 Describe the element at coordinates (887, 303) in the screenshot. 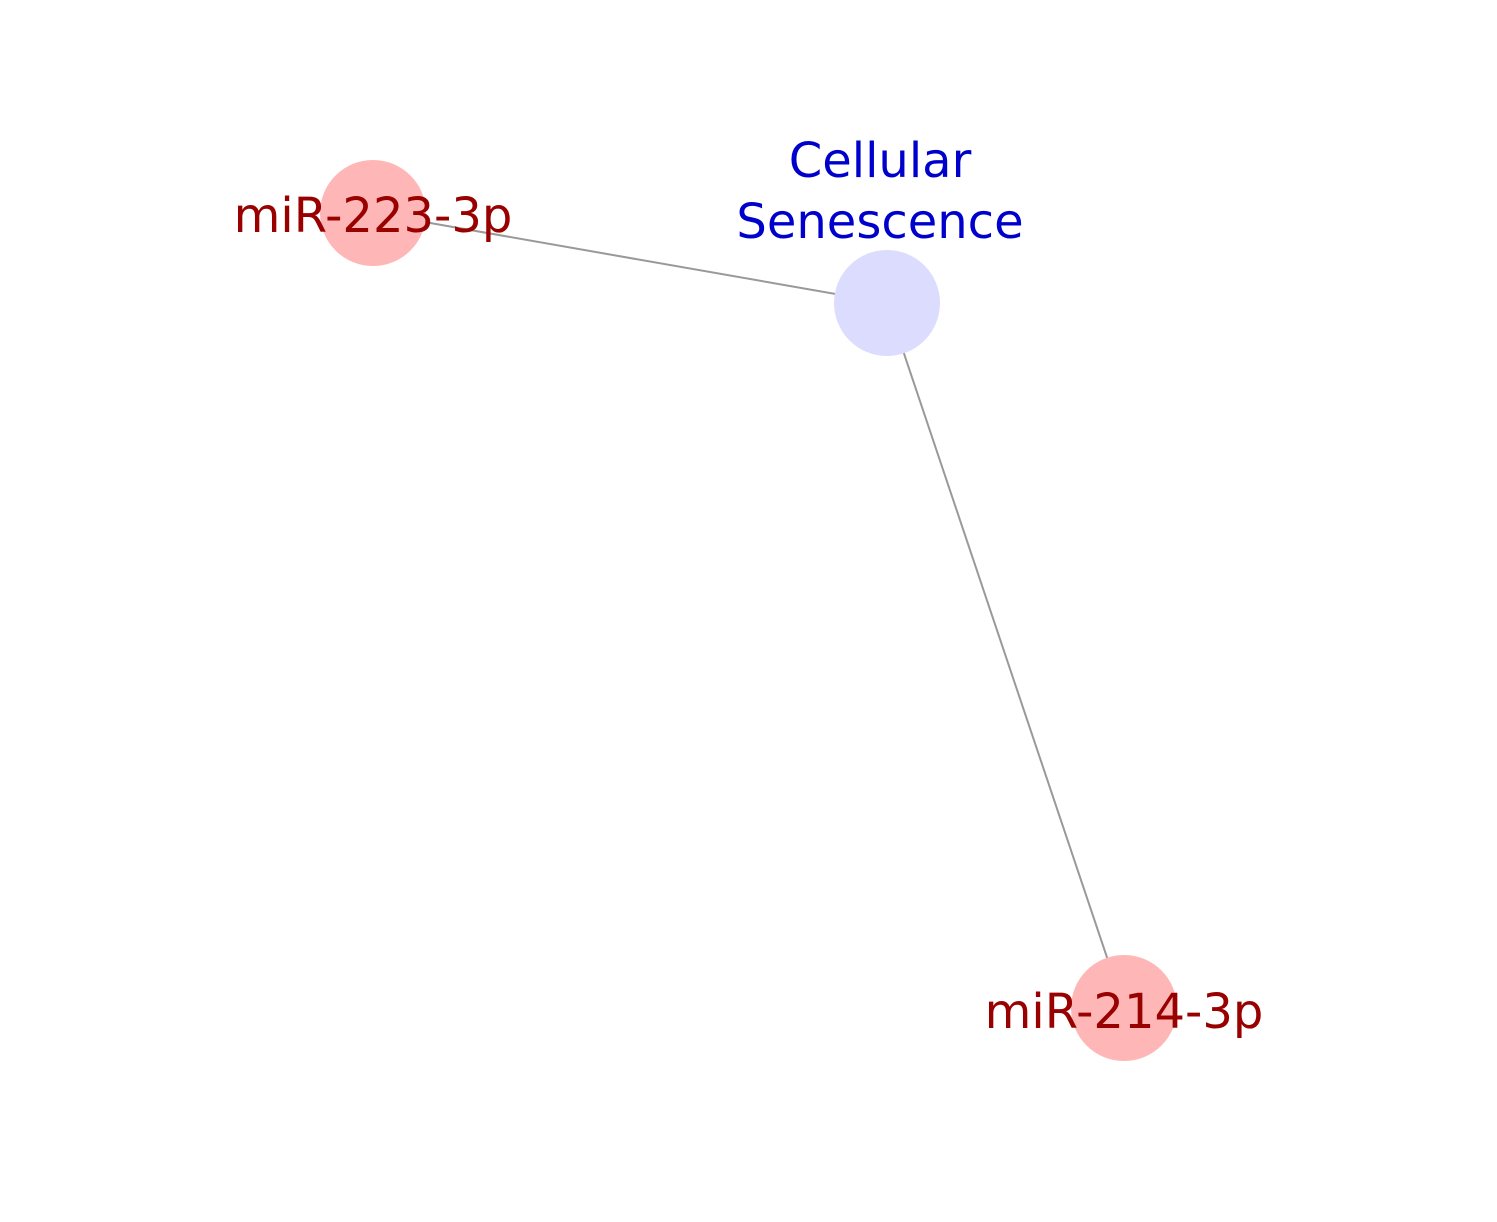

I see `node-cellular-senescence` at that location.